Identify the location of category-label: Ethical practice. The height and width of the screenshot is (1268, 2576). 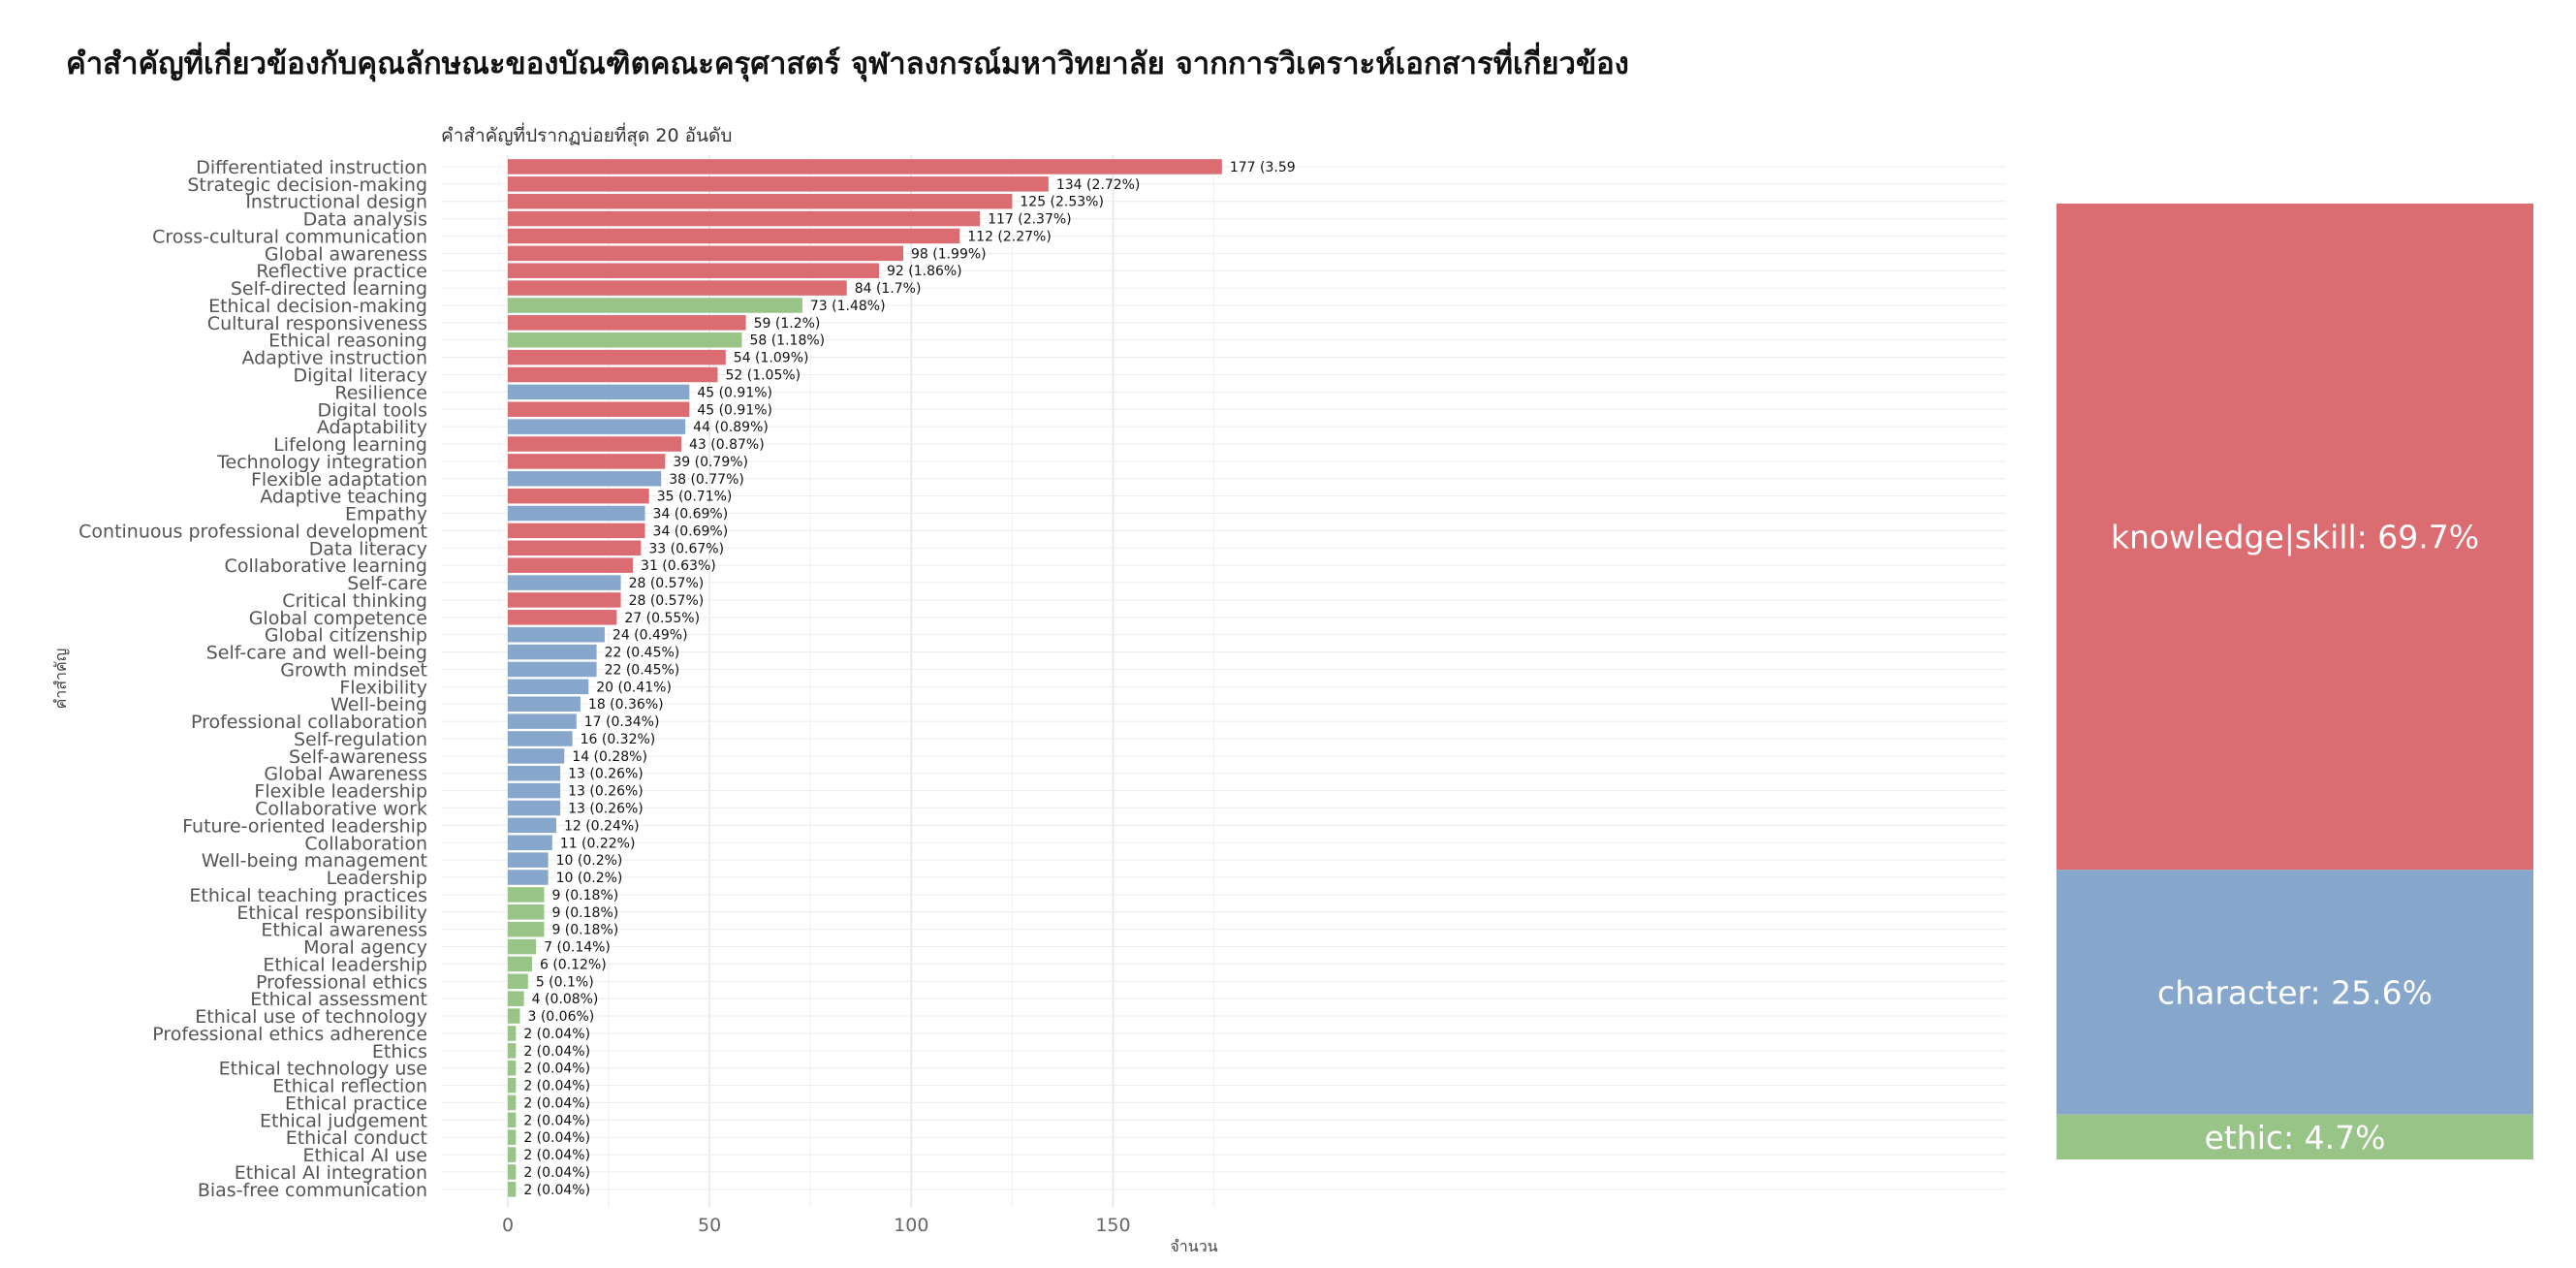
(356, 1104).